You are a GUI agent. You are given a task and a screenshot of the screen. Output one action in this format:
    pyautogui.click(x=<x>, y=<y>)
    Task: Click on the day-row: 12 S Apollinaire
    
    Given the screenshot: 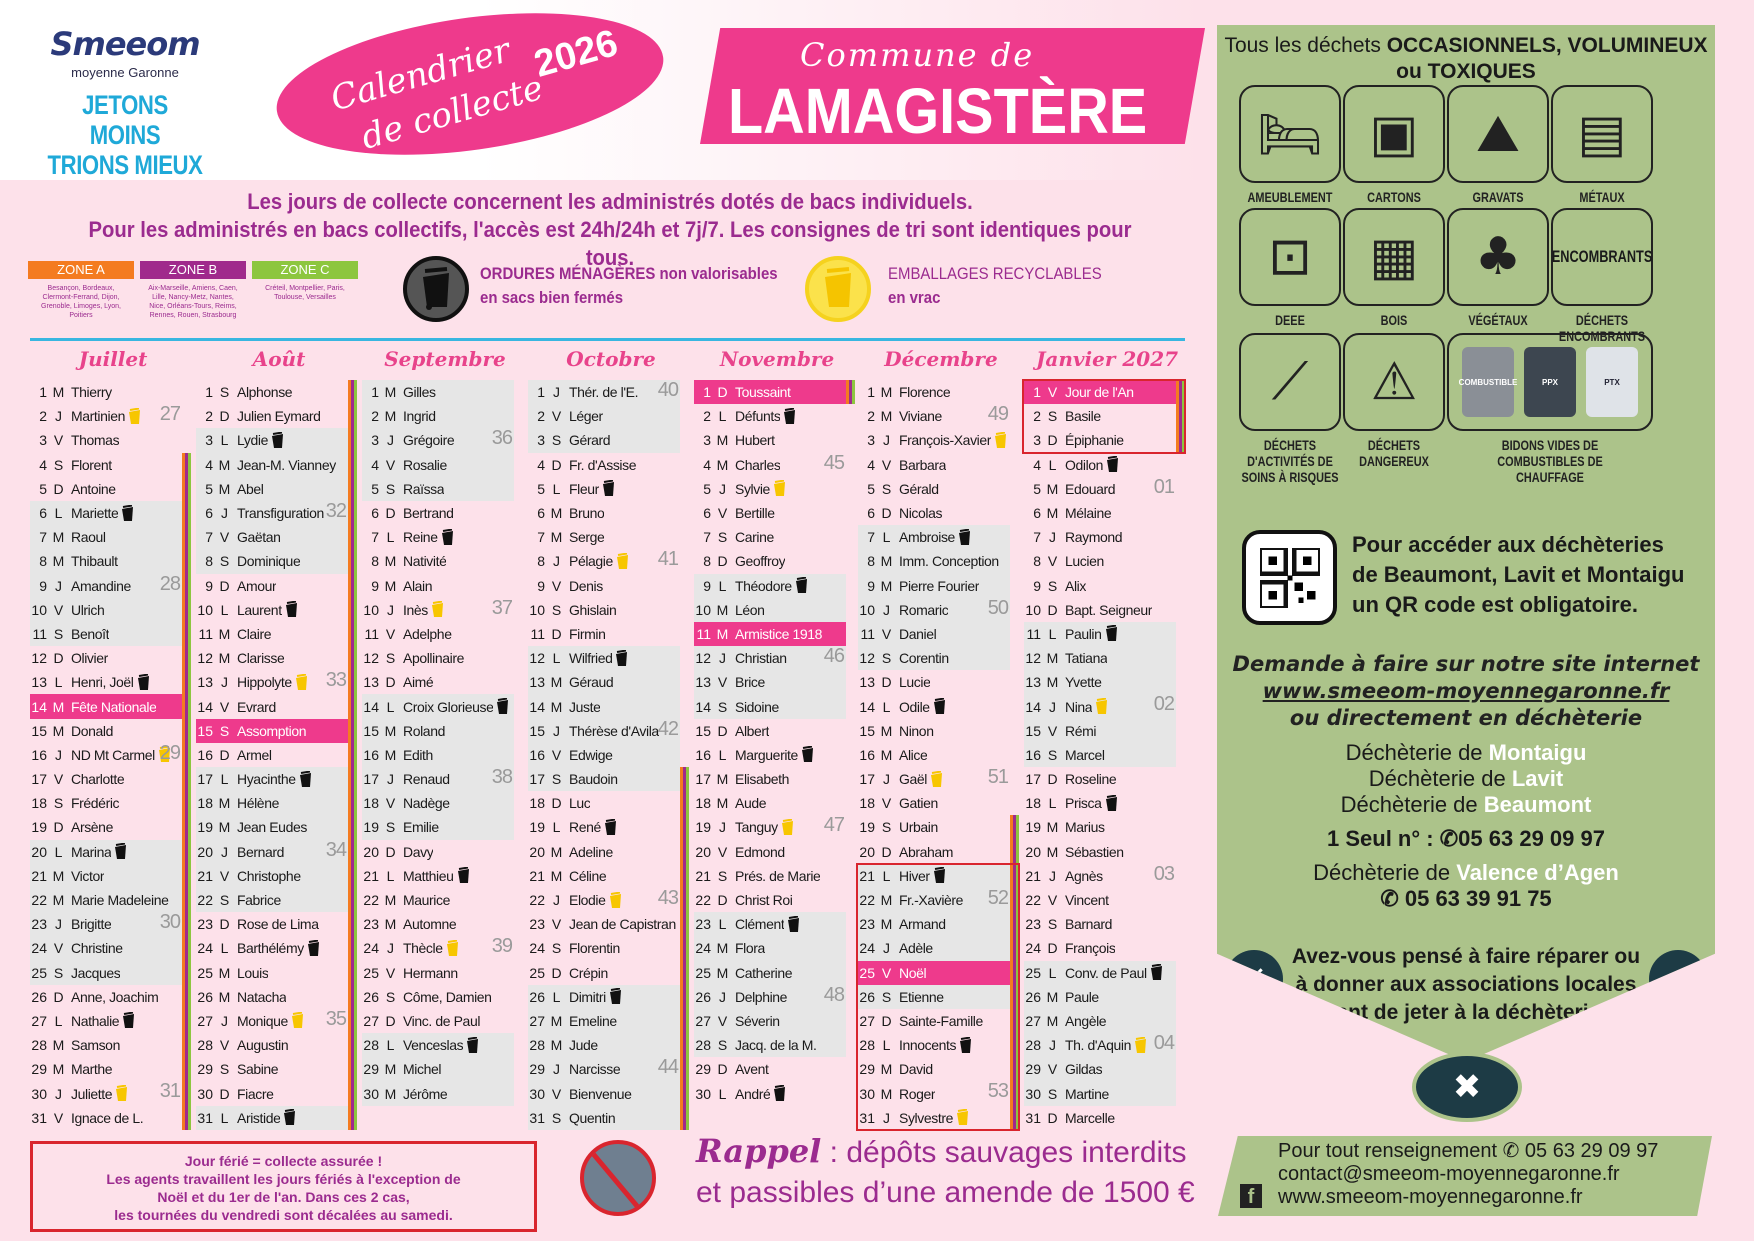 What is the action you would take?
    pyautogui.click(x=438, y=658)
    